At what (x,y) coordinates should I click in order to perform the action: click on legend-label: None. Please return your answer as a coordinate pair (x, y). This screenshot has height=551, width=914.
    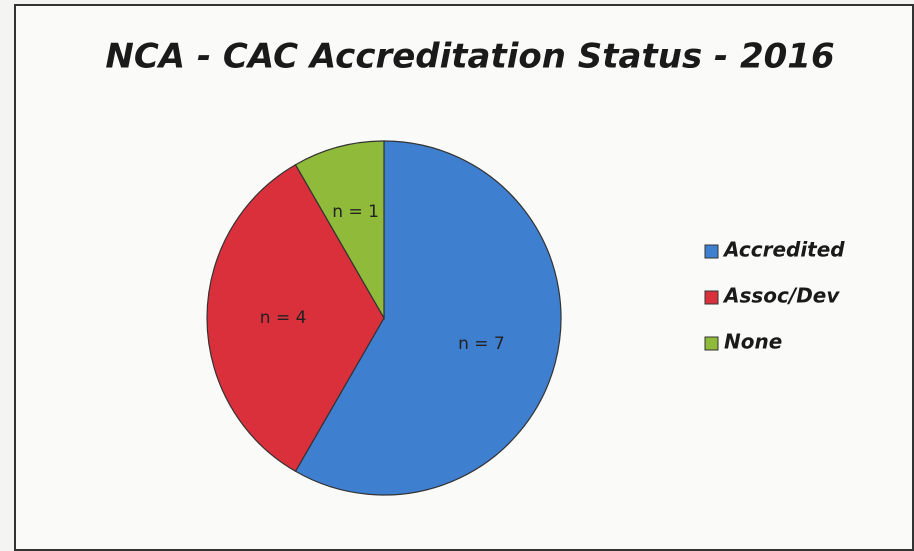
    Looking at the image, I should click on (753, 342).